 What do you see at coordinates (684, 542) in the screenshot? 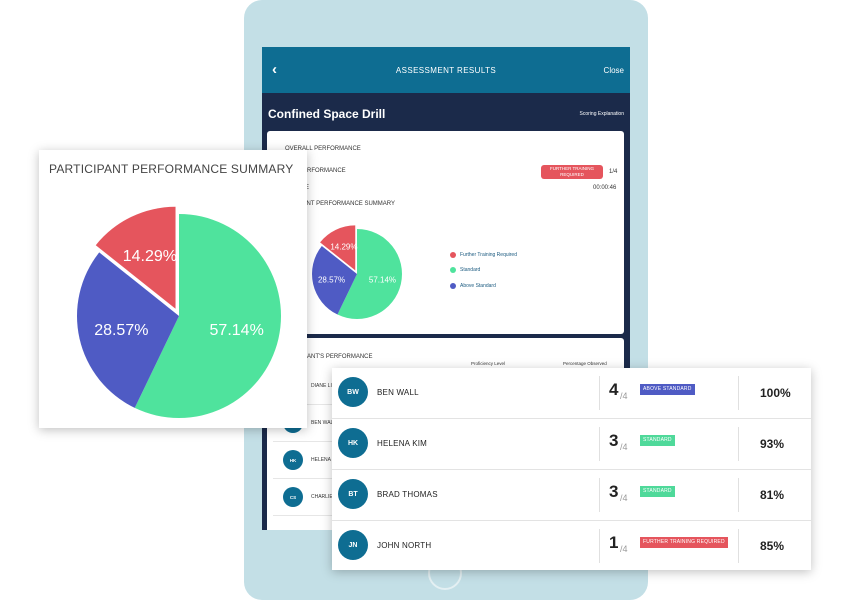
I see `level-badge: FURTHER TRAINING REQUIRED` at bounding box center [684, 542].